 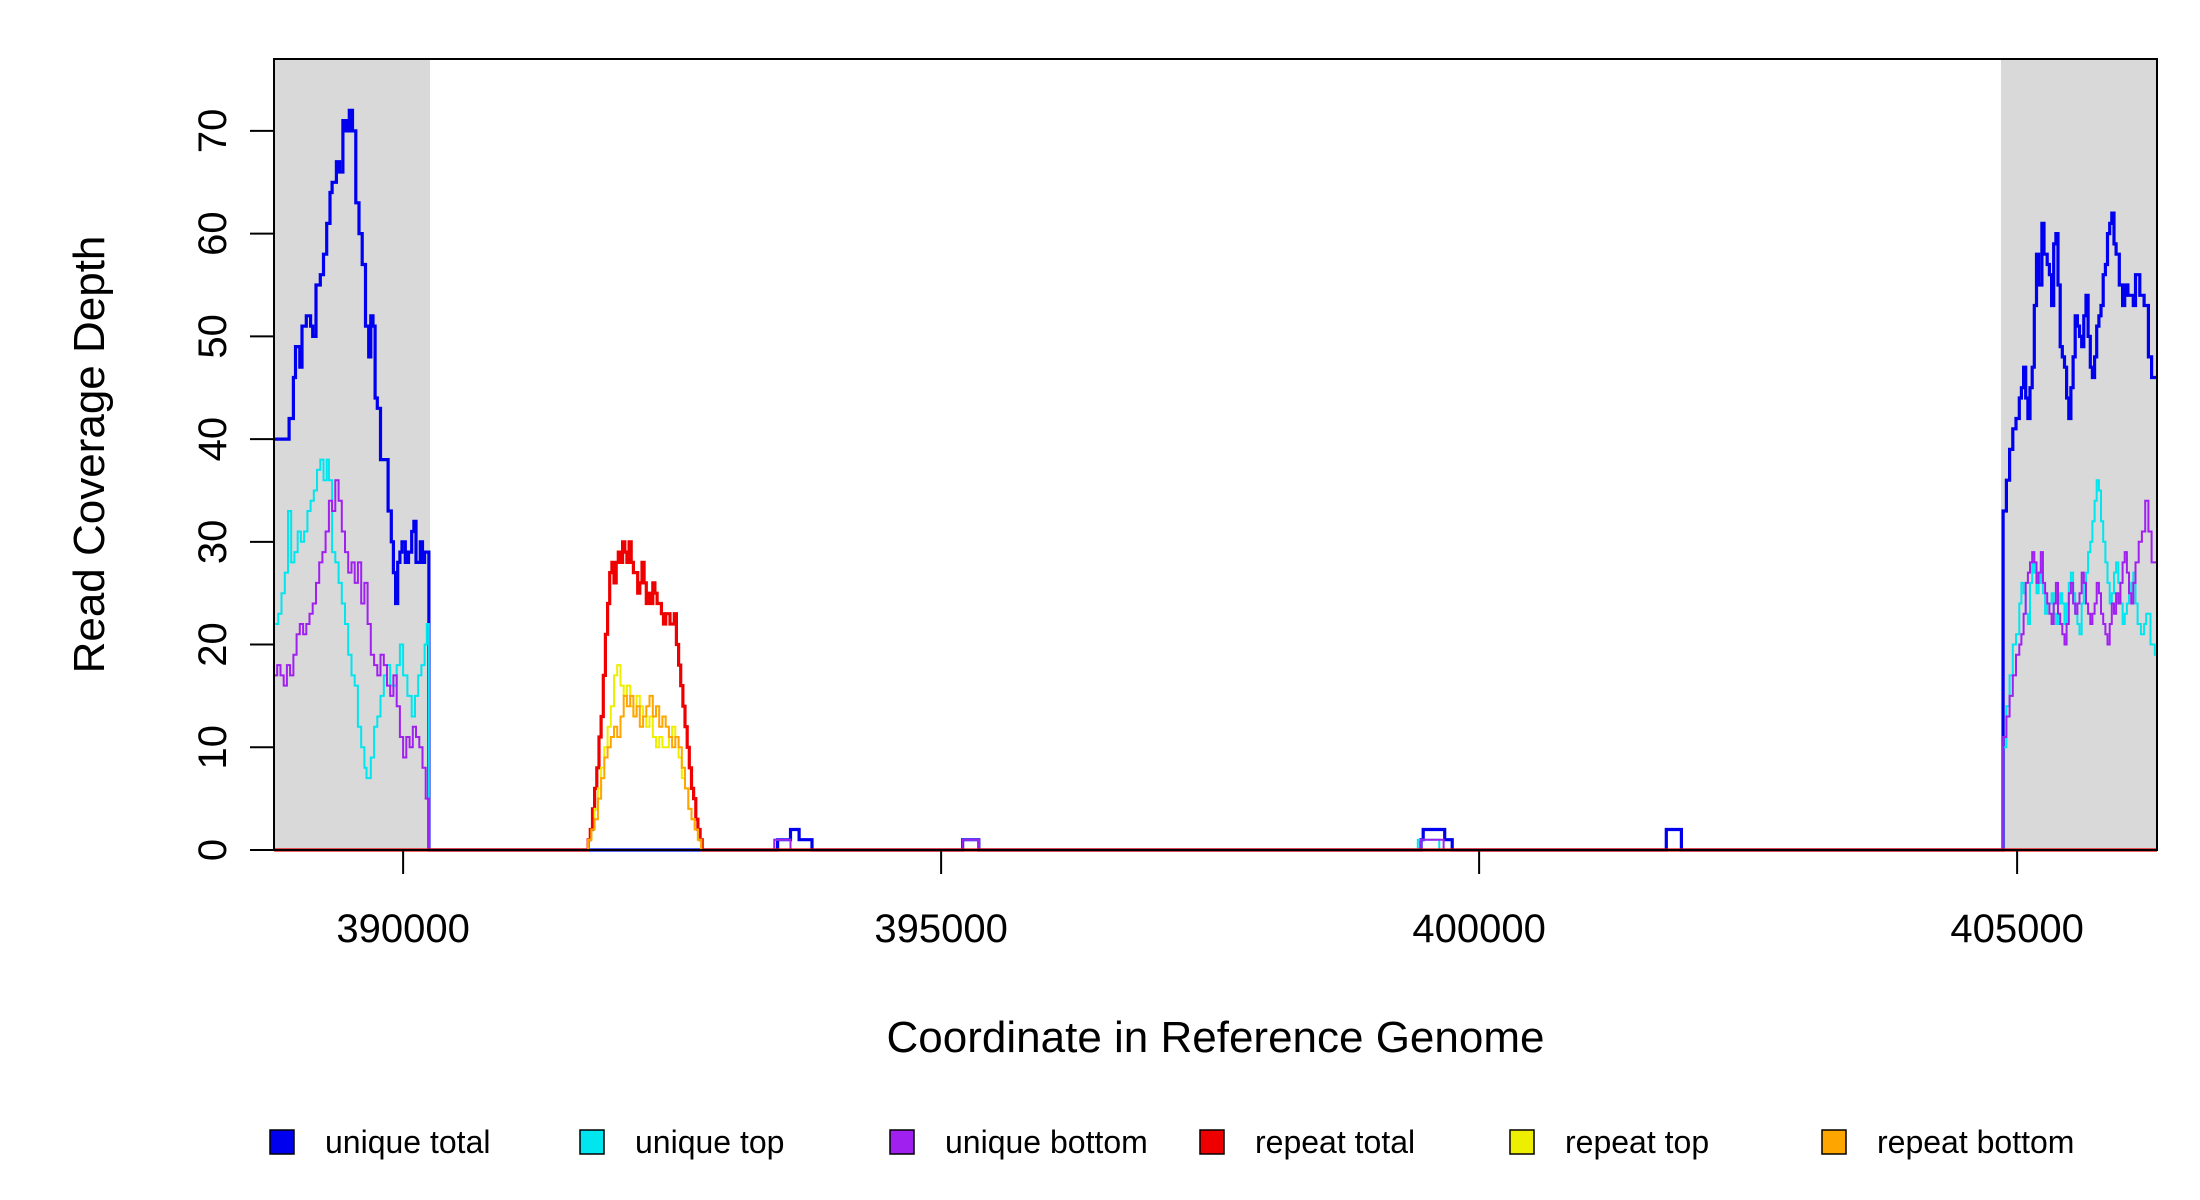 I want to click on legend-label: repeat top, so click(x=1637, y=1142).